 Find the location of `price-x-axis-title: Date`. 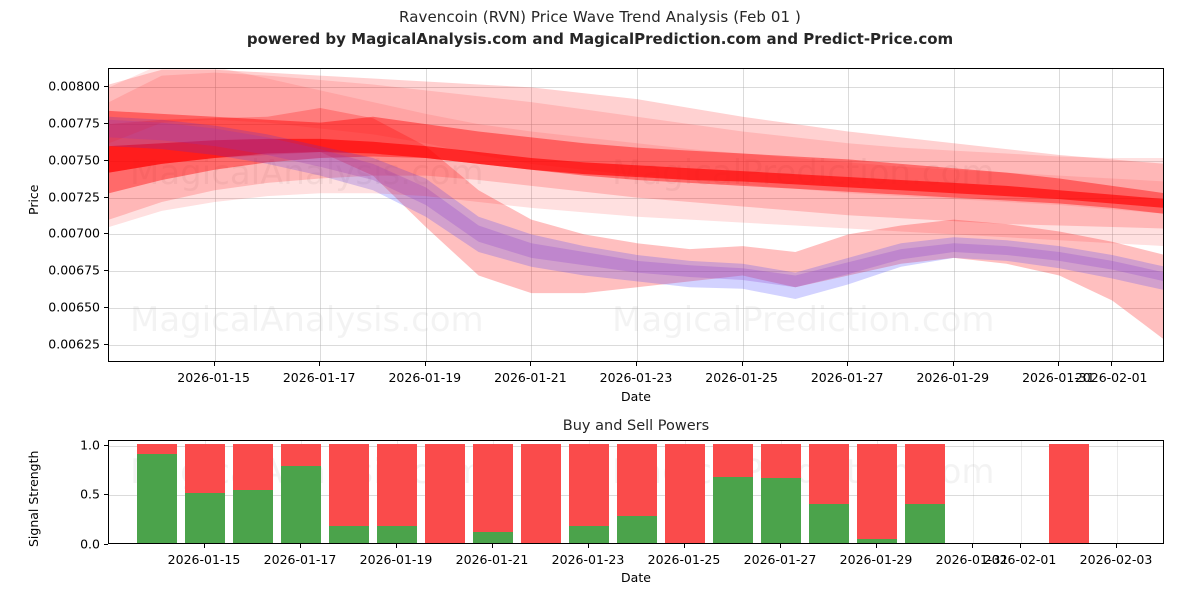

price-x-axis-title: Date is located at coordinates (636, 396).